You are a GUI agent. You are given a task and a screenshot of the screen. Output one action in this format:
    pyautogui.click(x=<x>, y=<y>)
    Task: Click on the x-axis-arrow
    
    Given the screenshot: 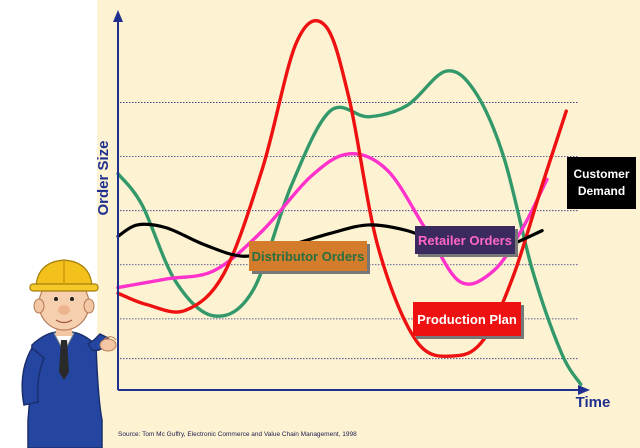 What is the action you would take?
    pyautogui.click(x=584, y=390)
    